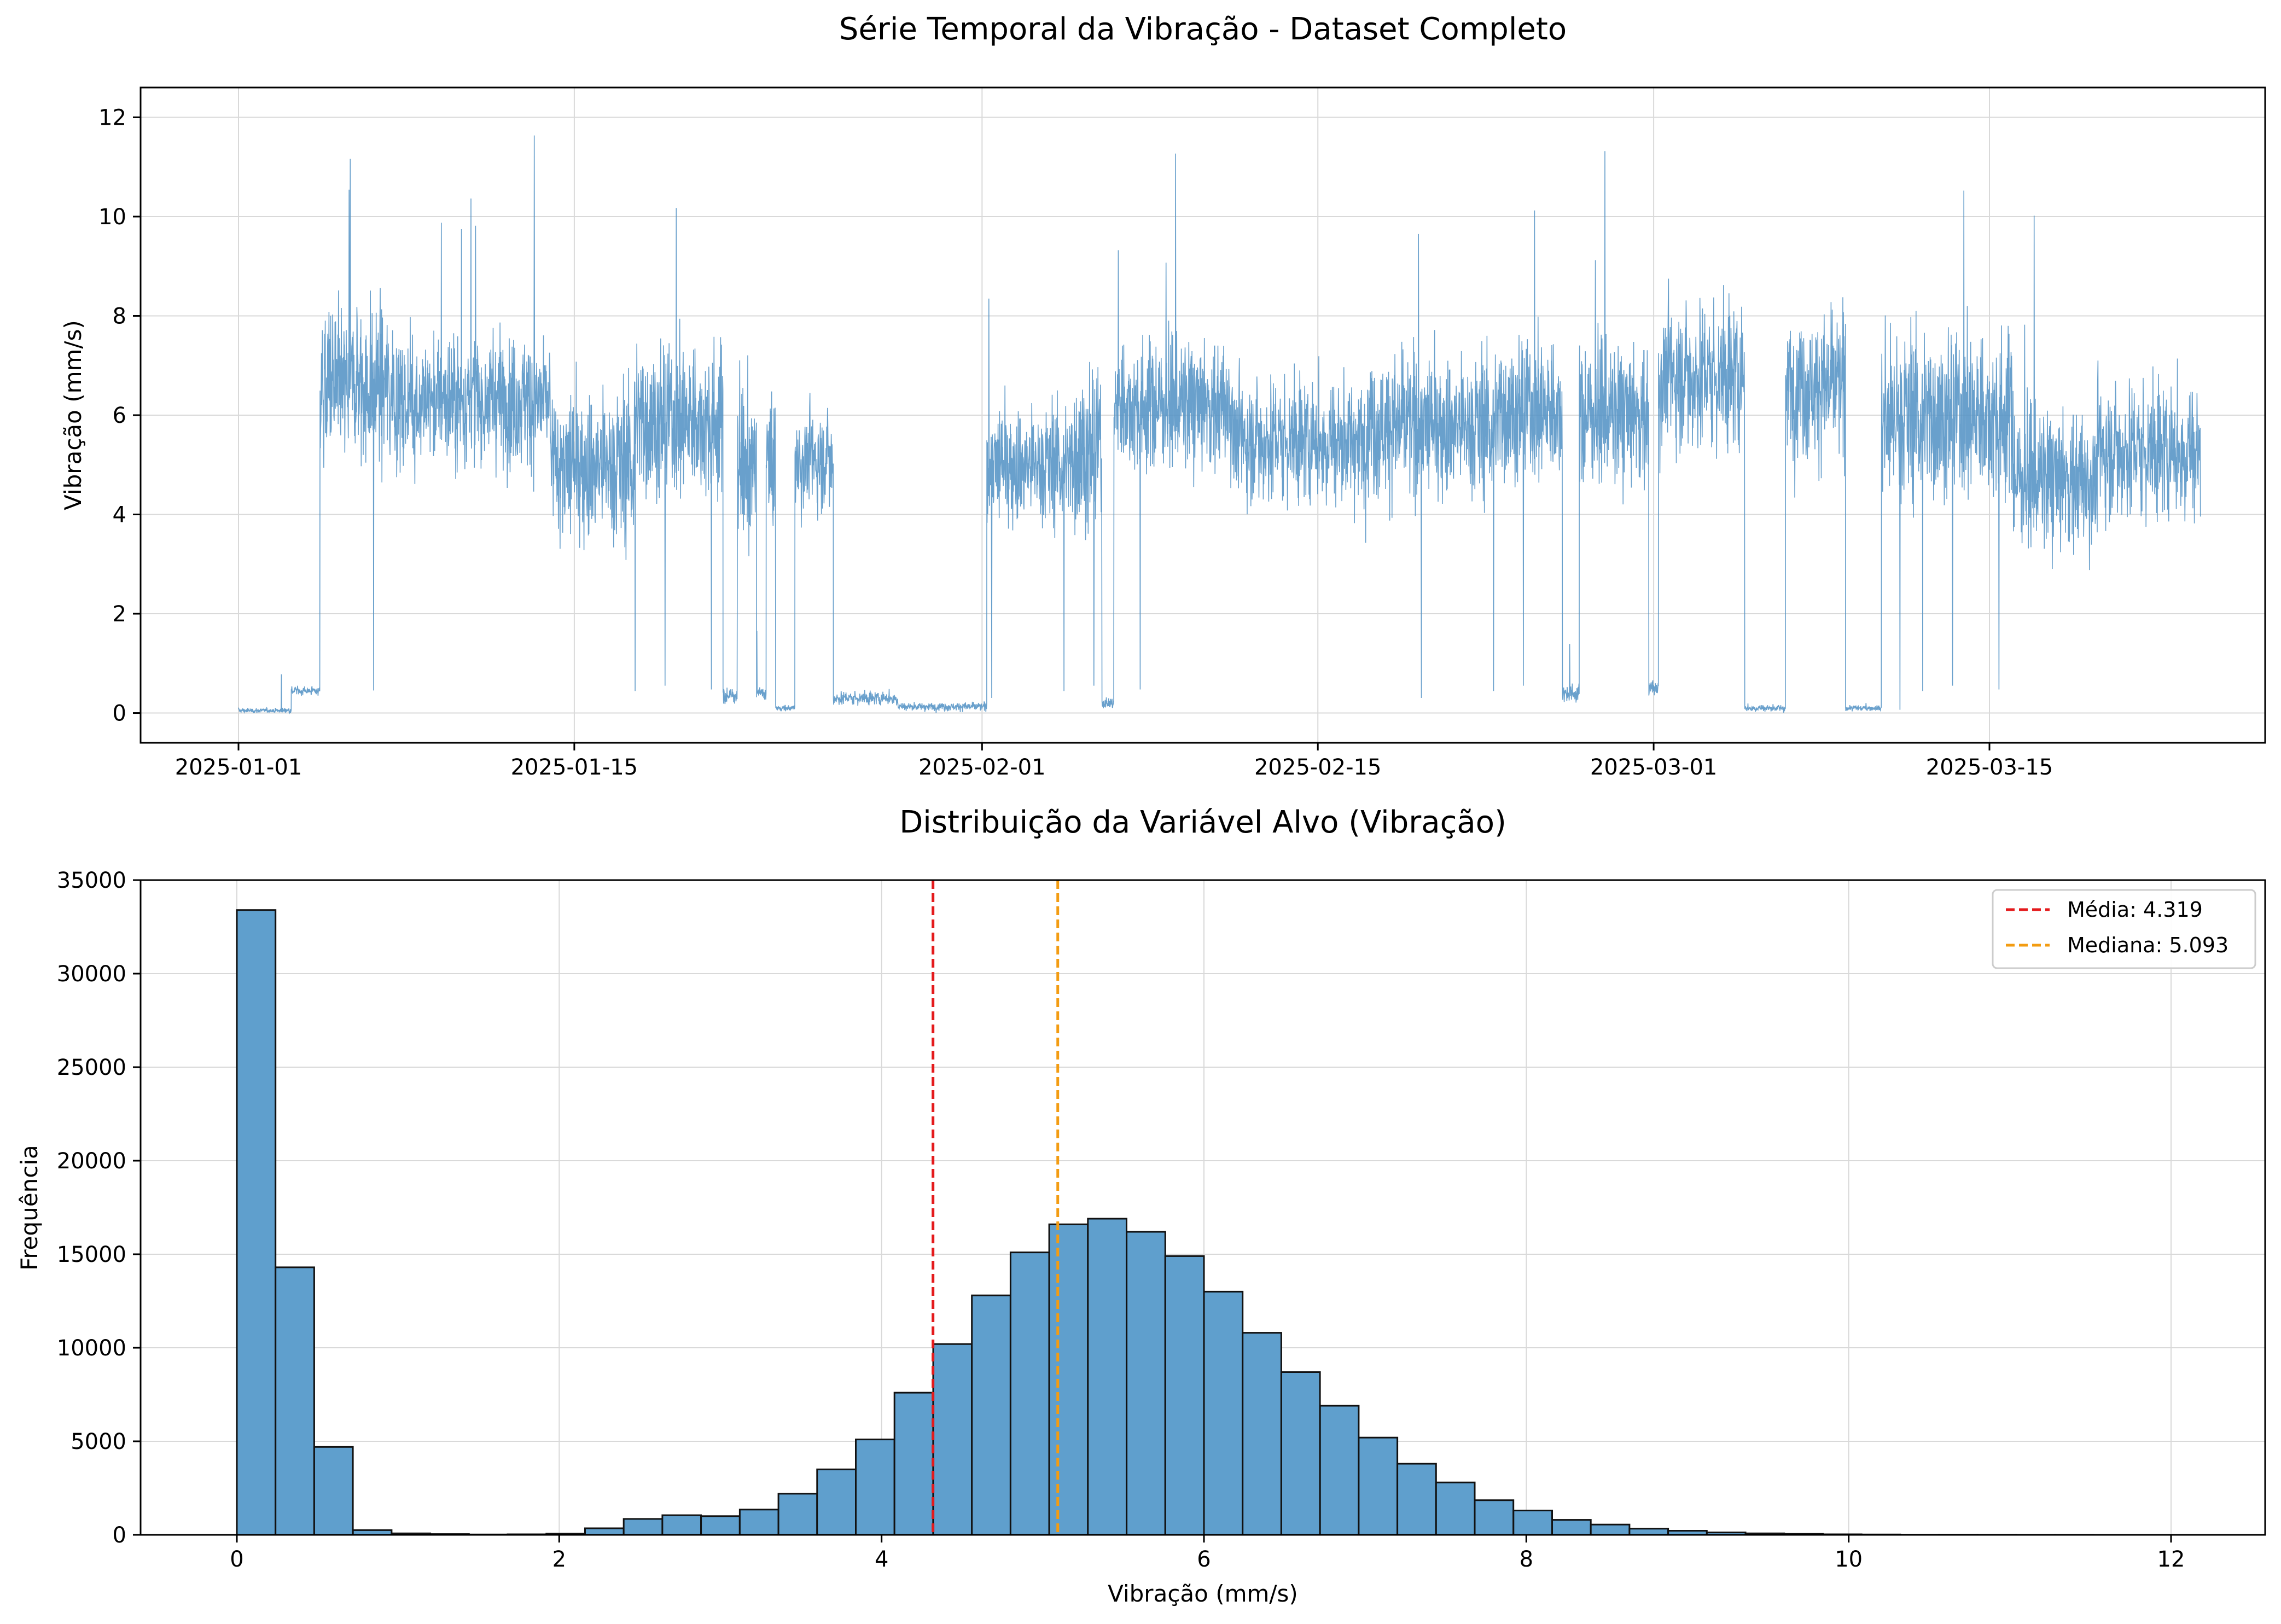 This screenshot has height=1624, width=2281. Describe the element at coordinates (91, 880) in the screenshot. I see `hist-y-tick-label: 35000` at that location.